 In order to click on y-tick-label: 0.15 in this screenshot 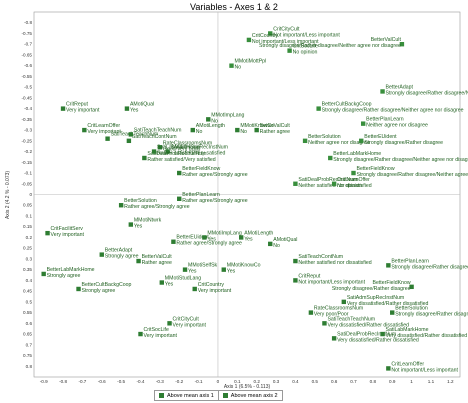, I will do `click(27, 226)`.